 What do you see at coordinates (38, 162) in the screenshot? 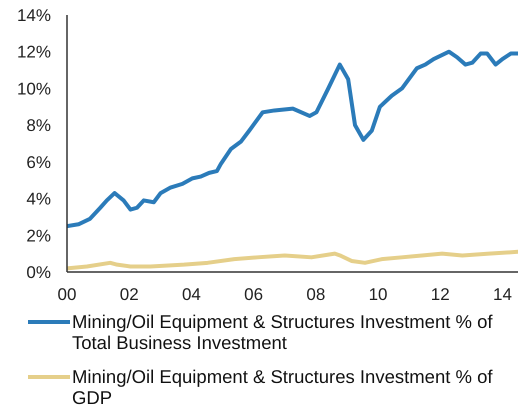
I see `y-tick-label: 6%` at bounding box center [38, 162].